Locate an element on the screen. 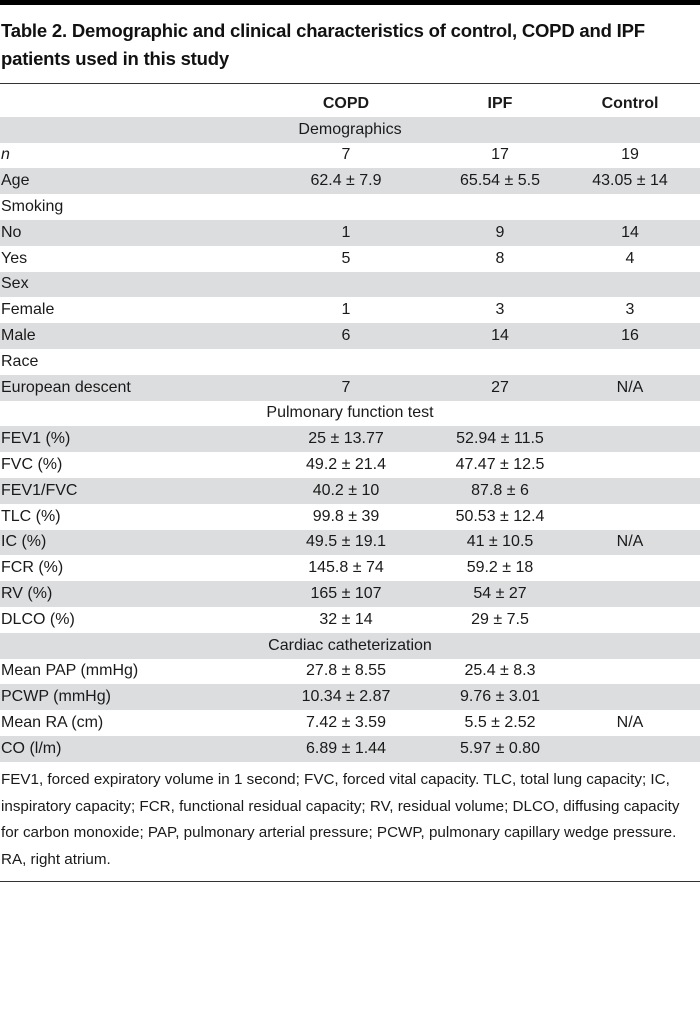 Image resolution: width=700 pixels, height=1016 pixels. table-row: FVC (%) 49.2 ± 21.4 47.47 ± 12.5 is located at coordinates (350, 465).